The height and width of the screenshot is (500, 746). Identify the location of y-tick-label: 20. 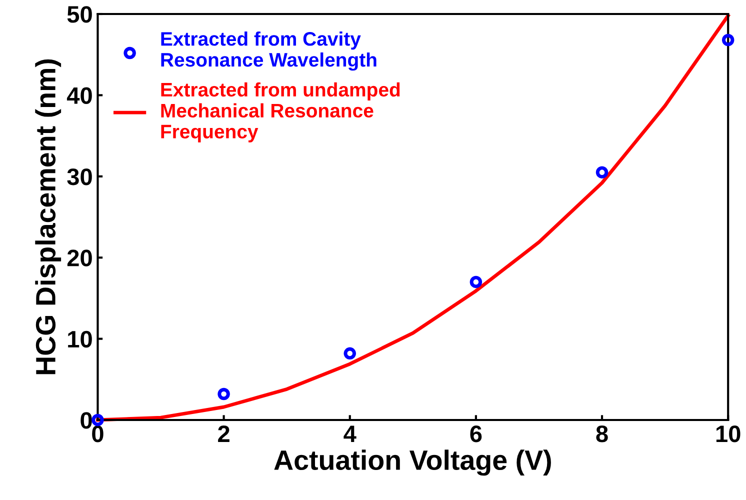
(79, 258).